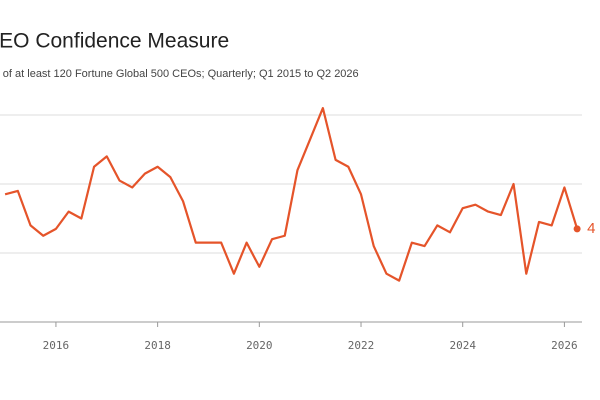 The width and height of the screenshot is (600, 400). I want to click on x-tick-label: 2016, so click(56, 345).